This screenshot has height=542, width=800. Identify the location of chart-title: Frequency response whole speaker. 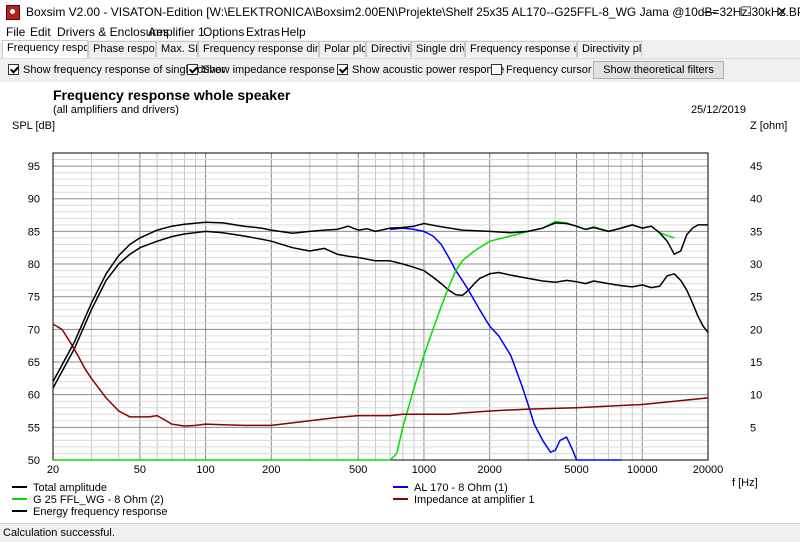
(172, 95).